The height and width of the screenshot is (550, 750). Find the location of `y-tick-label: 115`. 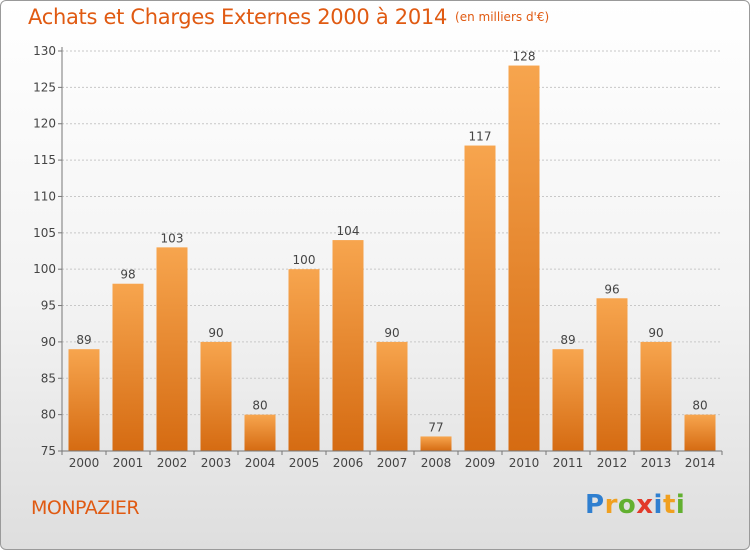

y-tick-label: 115 is located at coordinates (44, 160).